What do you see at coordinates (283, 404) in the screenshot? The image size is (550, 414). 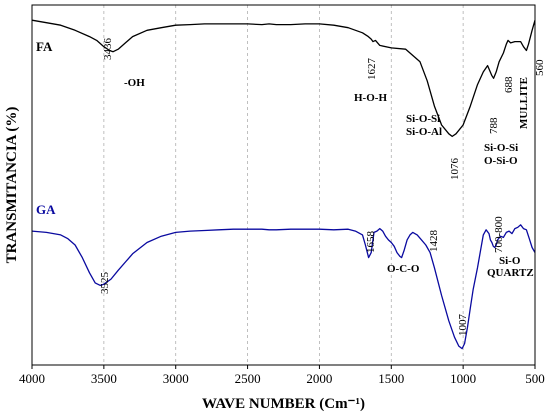 I see `x-axis-title: WAVE NUMBER (Cm⁻¹)` at bounding box center [283, 404].